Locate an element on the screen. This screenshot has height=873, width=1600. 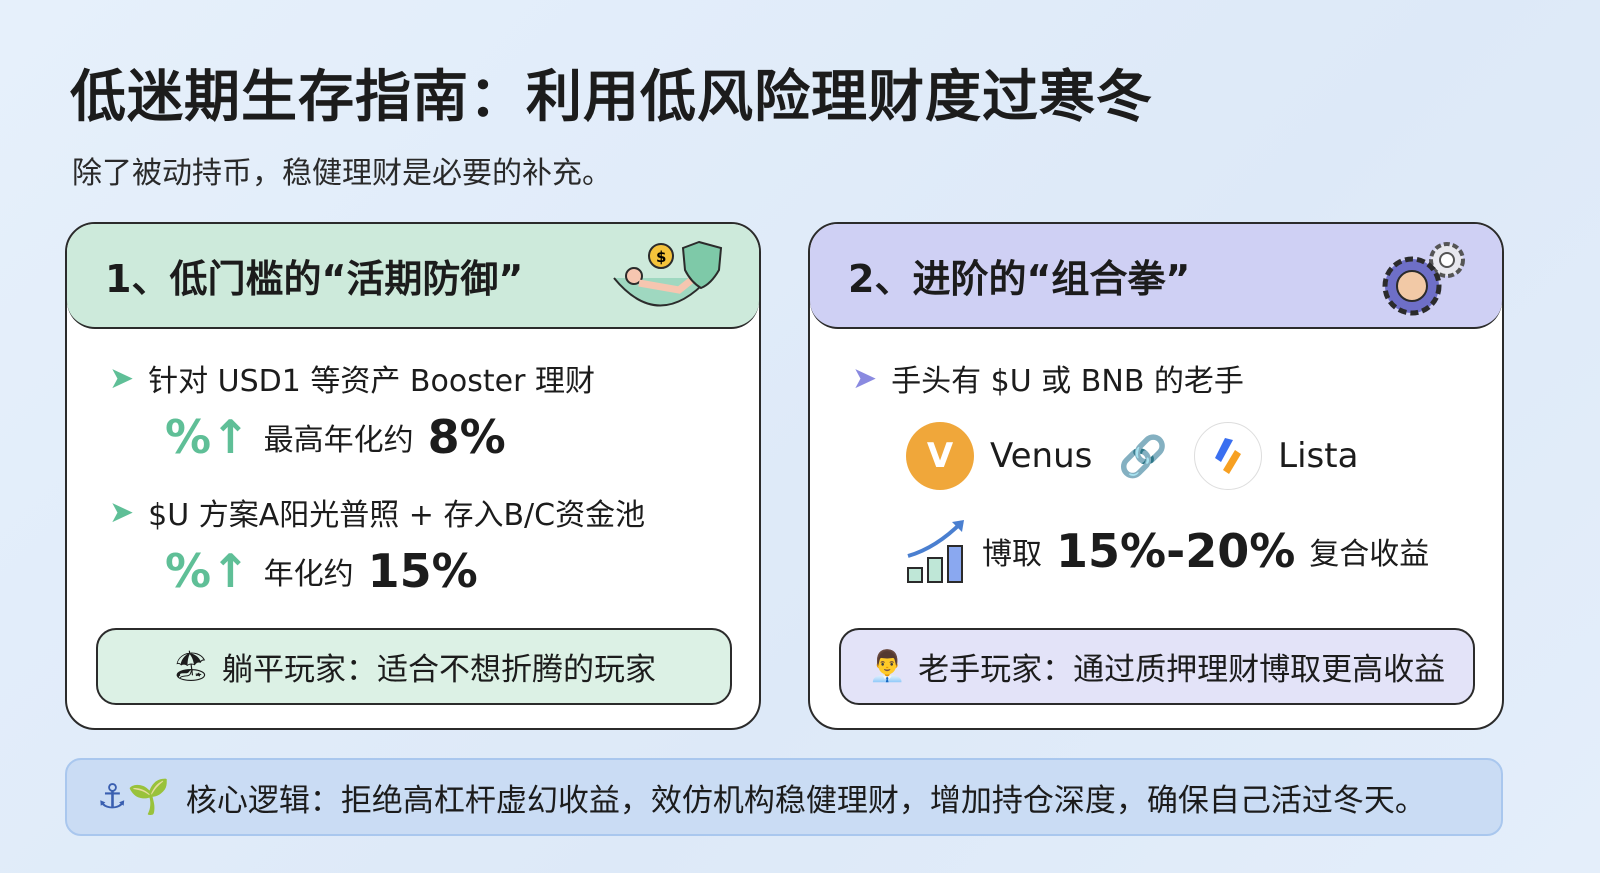
yield-row: 博取 15%-20% 复合收益 is located at coordinates (1167, 551).